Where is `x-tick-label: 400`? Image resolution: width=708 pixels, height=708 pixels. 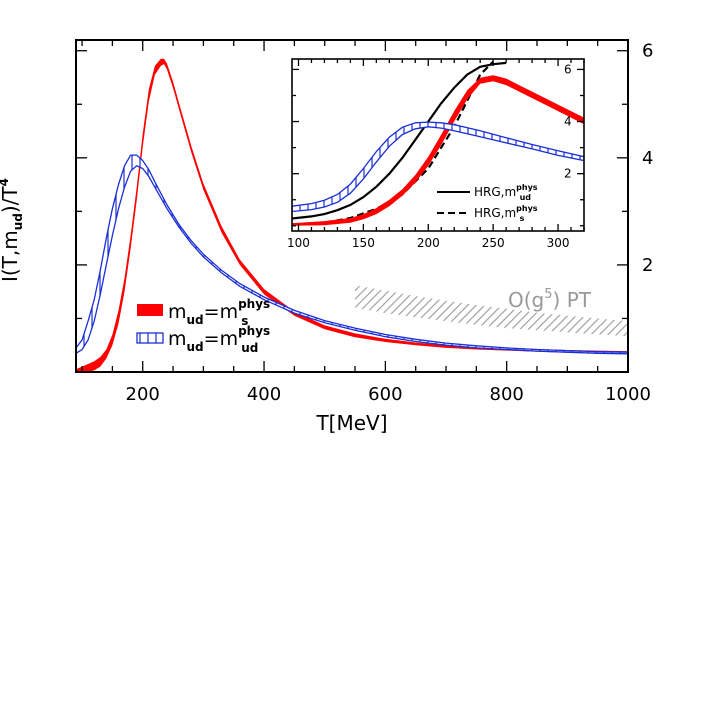
x-tick-label: 400 is located at coordinates (264, 394).